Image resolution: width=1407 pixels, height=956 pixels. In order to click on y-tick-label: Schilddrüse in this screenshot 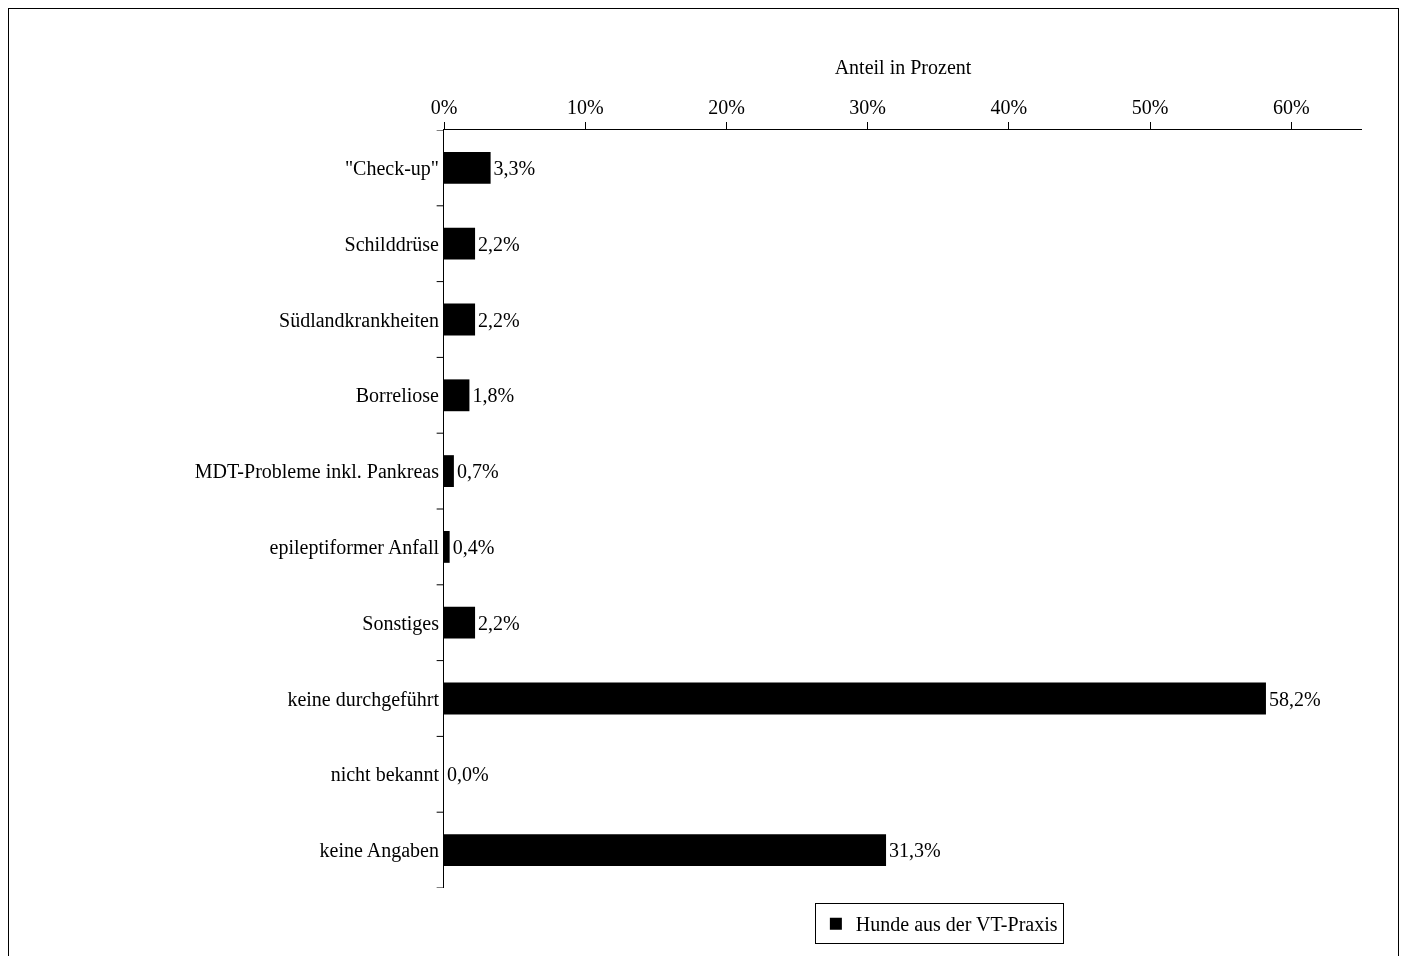, I will do `click(392, 243)`.